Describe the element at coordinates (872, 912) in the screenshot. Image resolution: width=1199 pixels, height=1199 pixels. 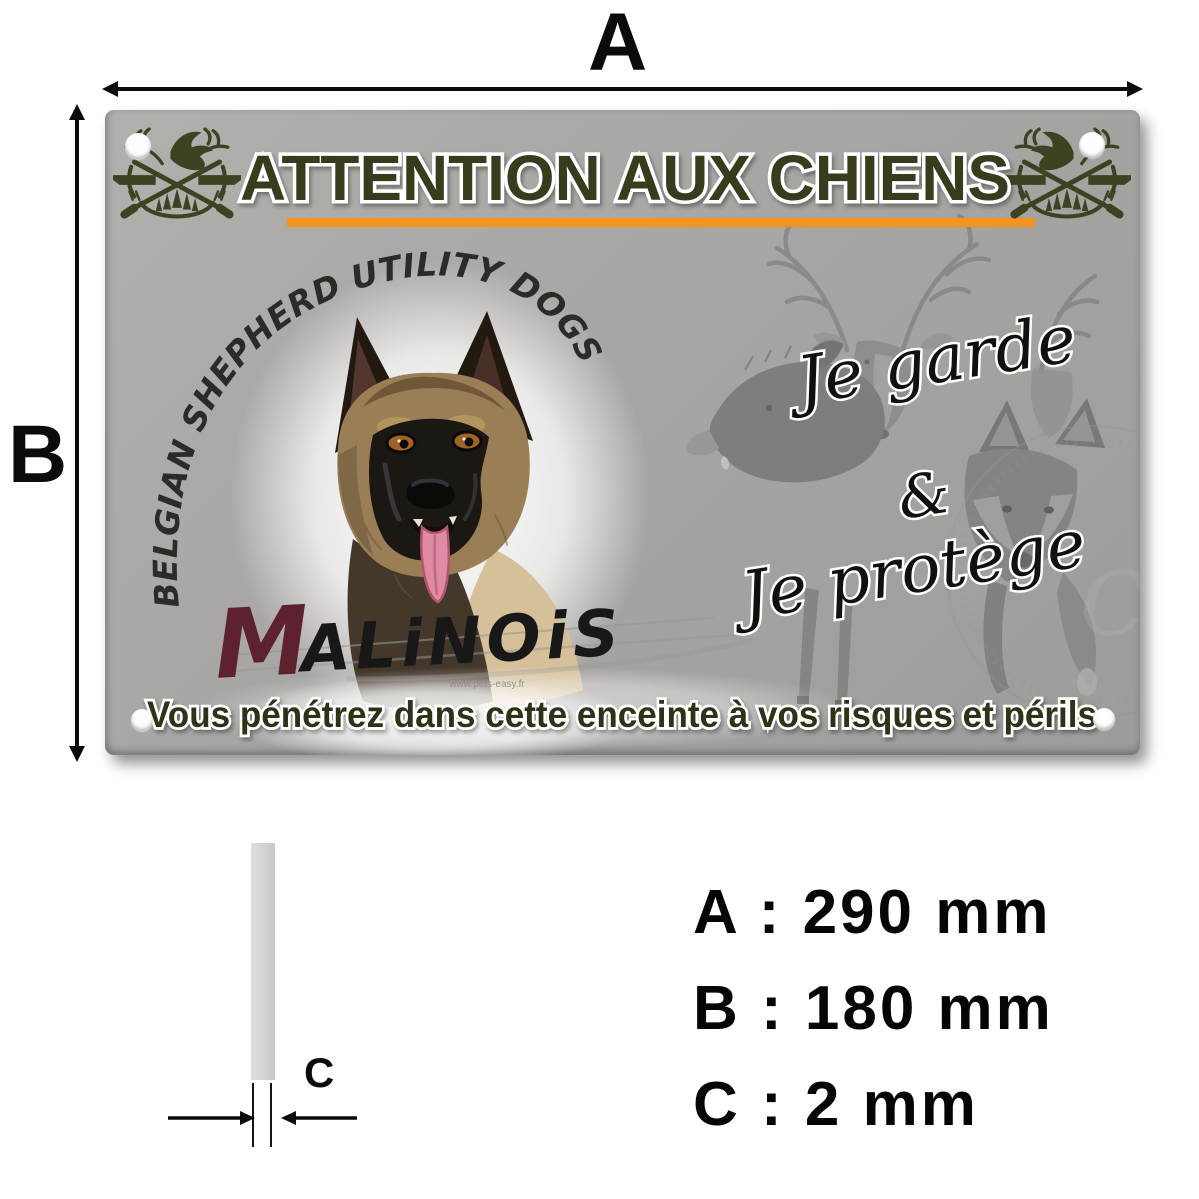
I see `size-line-a: A : 290 mm` at that location.